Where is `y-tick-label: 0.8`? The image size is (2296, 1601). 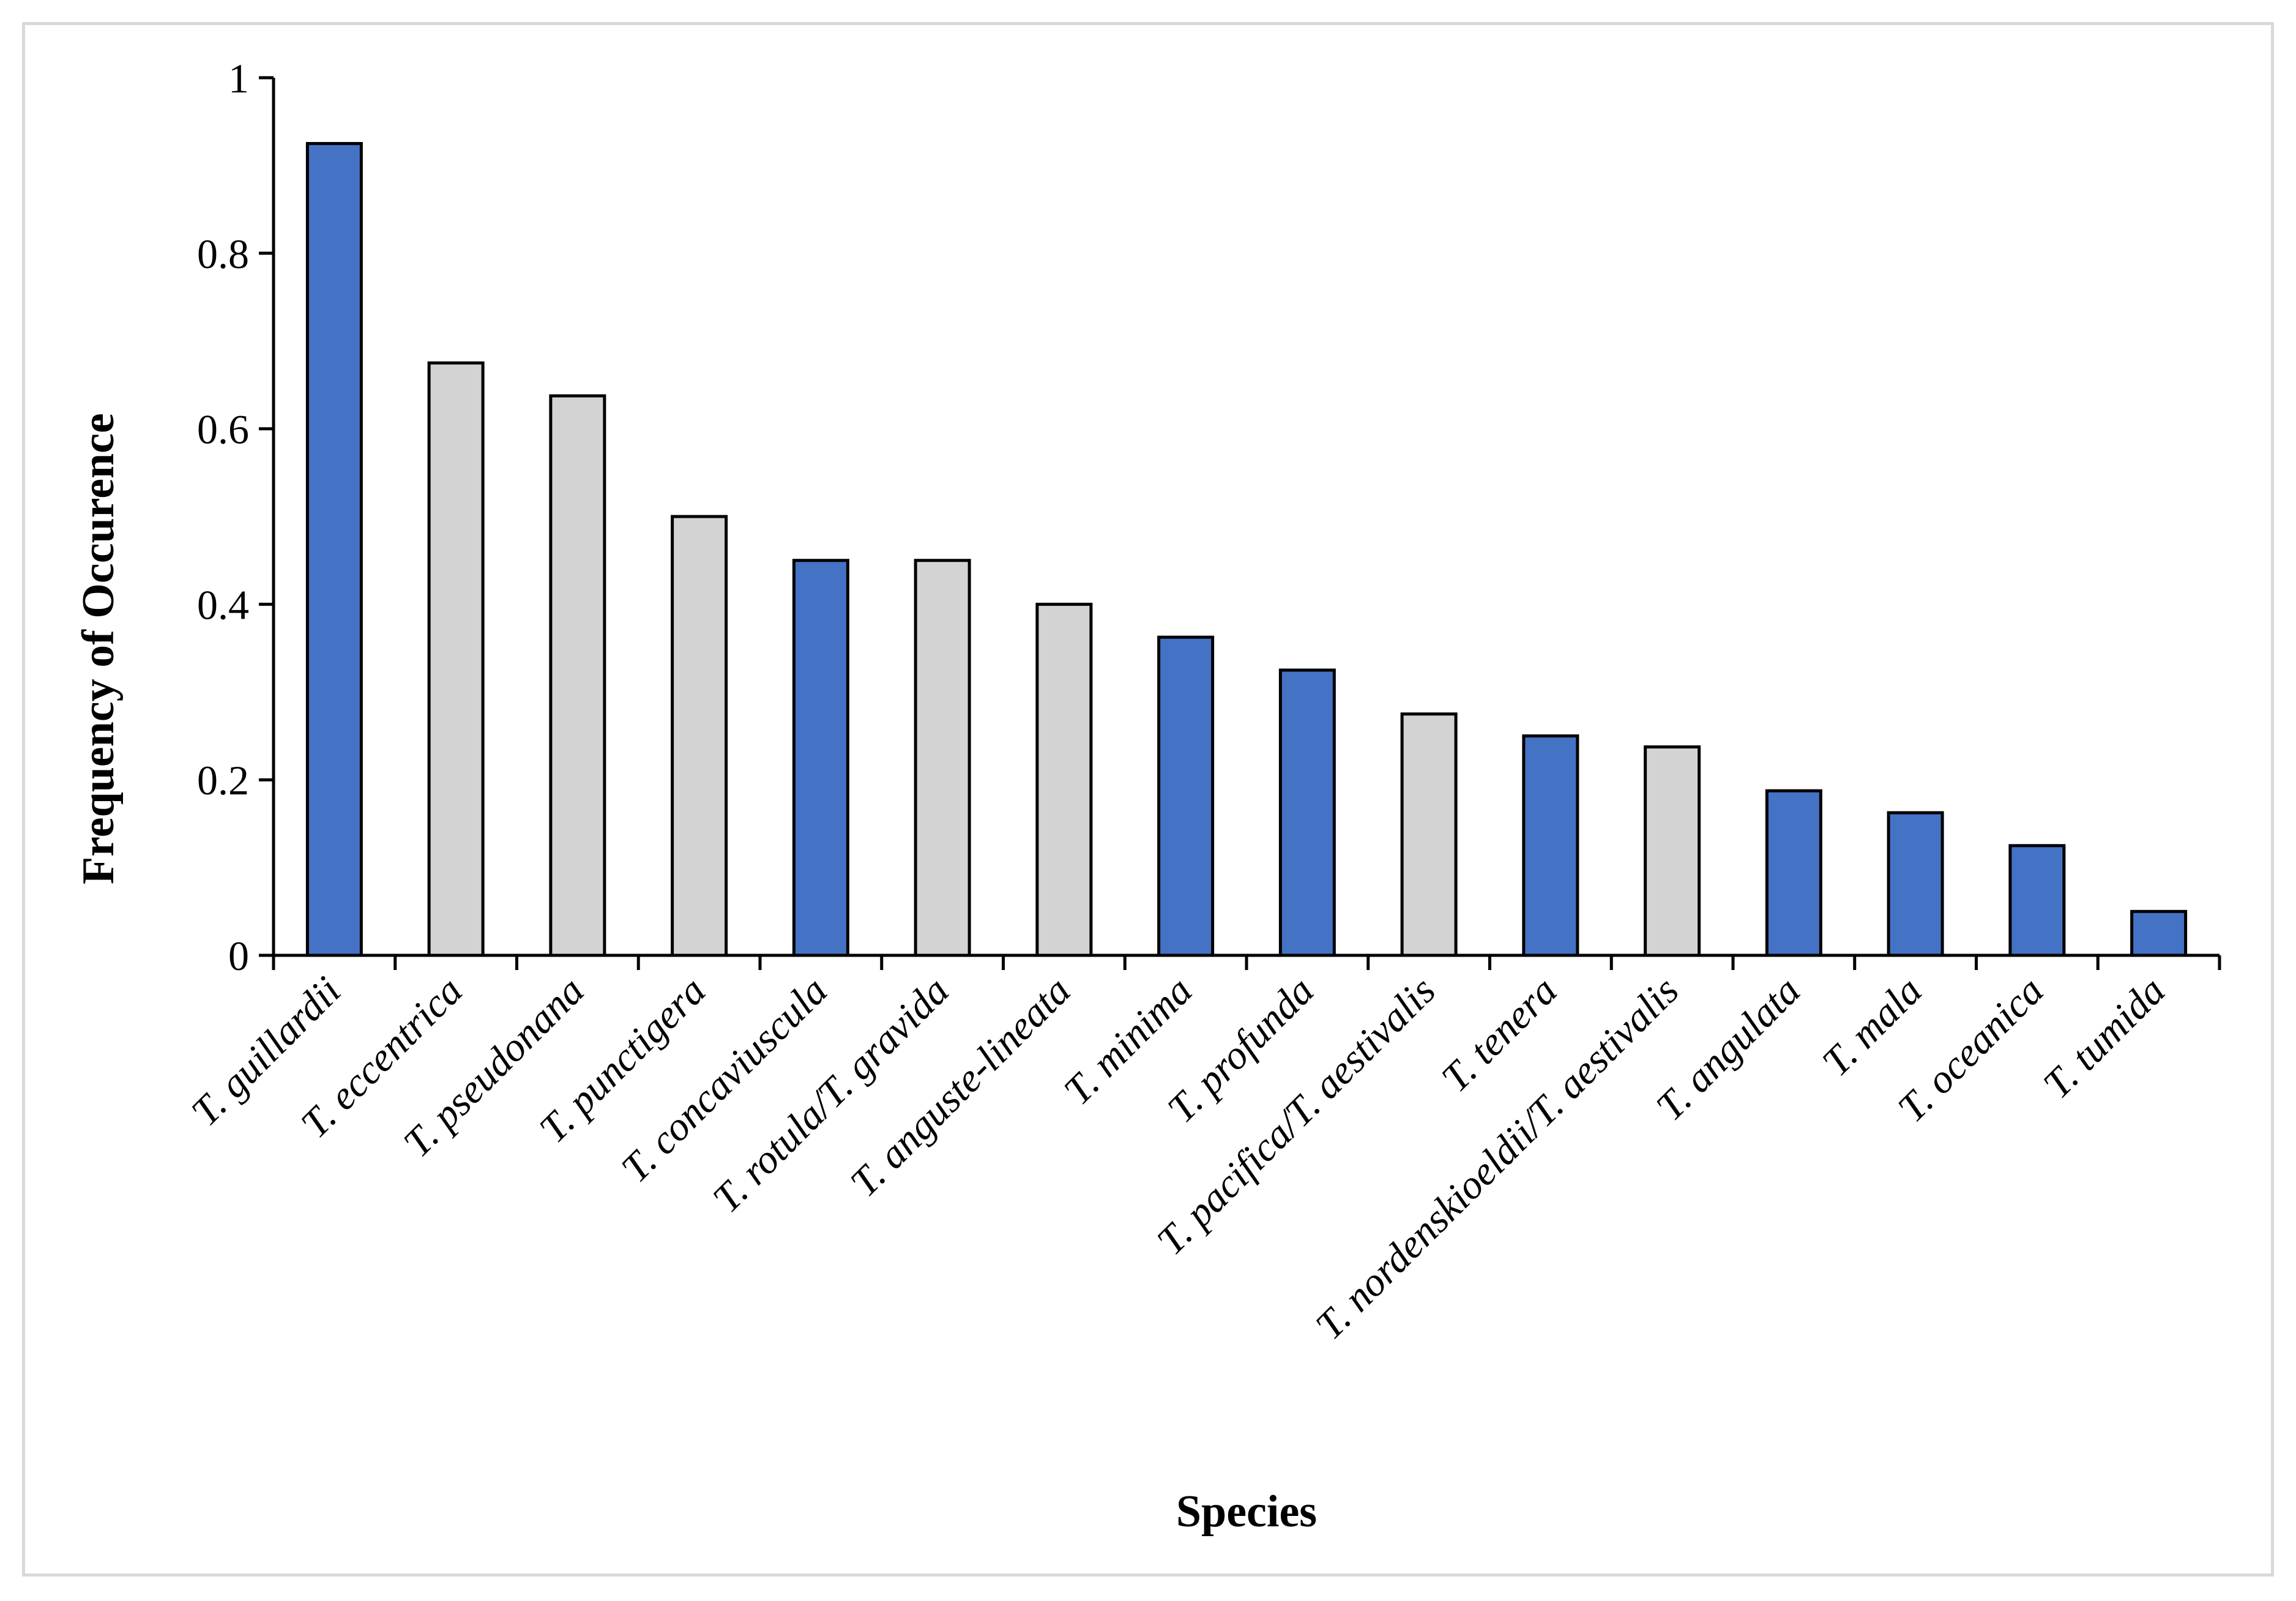 y-tick-label: 0.8 is located at coordinates (223, 254).